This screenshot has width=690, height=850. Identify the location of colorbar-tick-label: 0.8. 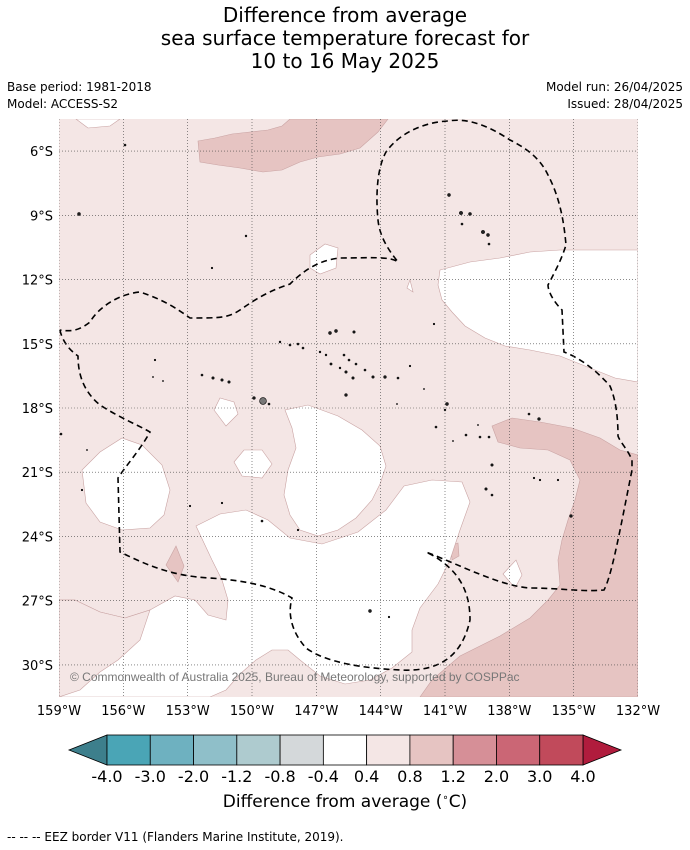
(409, 776).